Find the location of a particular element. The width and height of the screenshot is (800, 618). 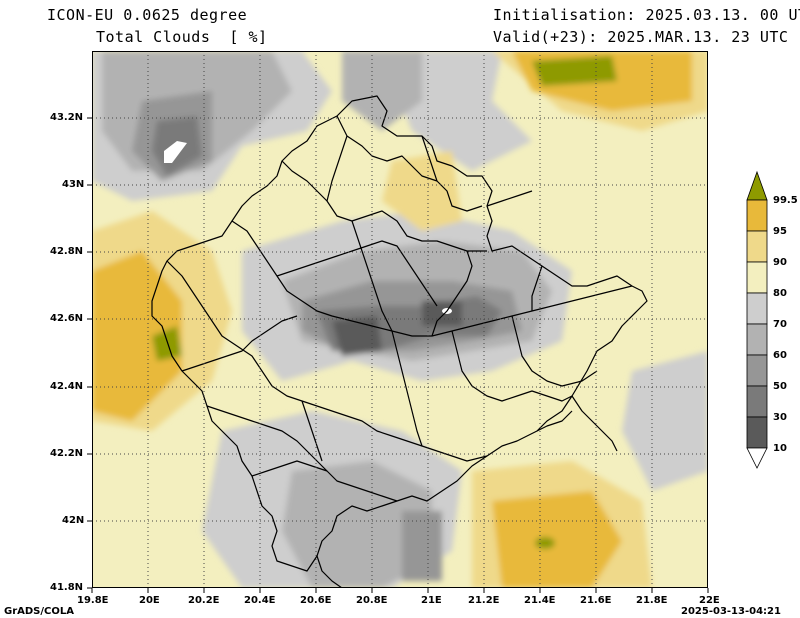

legend-label: 50 is located at coordinates (780, 386).